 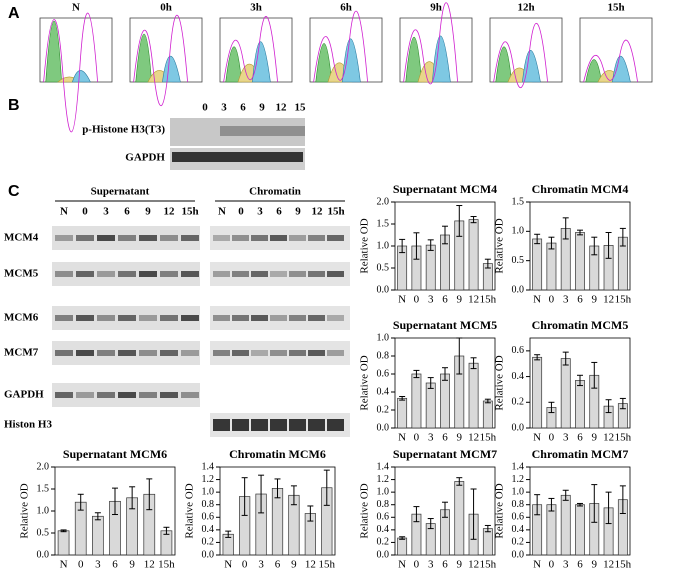 What do you see at coordinates (43, 532) in the screenshot?
I see `y-tick-label: 0.5` at bounding box center [43, 532].